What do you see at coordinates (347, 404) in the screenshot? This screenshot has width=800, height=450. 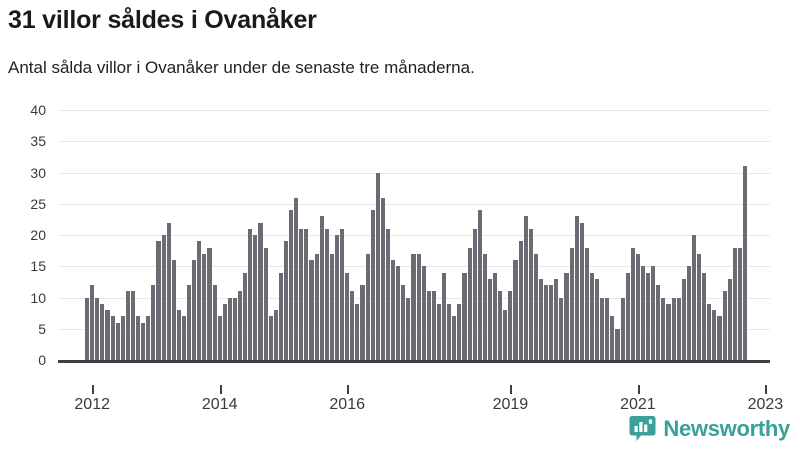 I see `x-axis-tick-label: 2016` at bounding box center [347, 404].